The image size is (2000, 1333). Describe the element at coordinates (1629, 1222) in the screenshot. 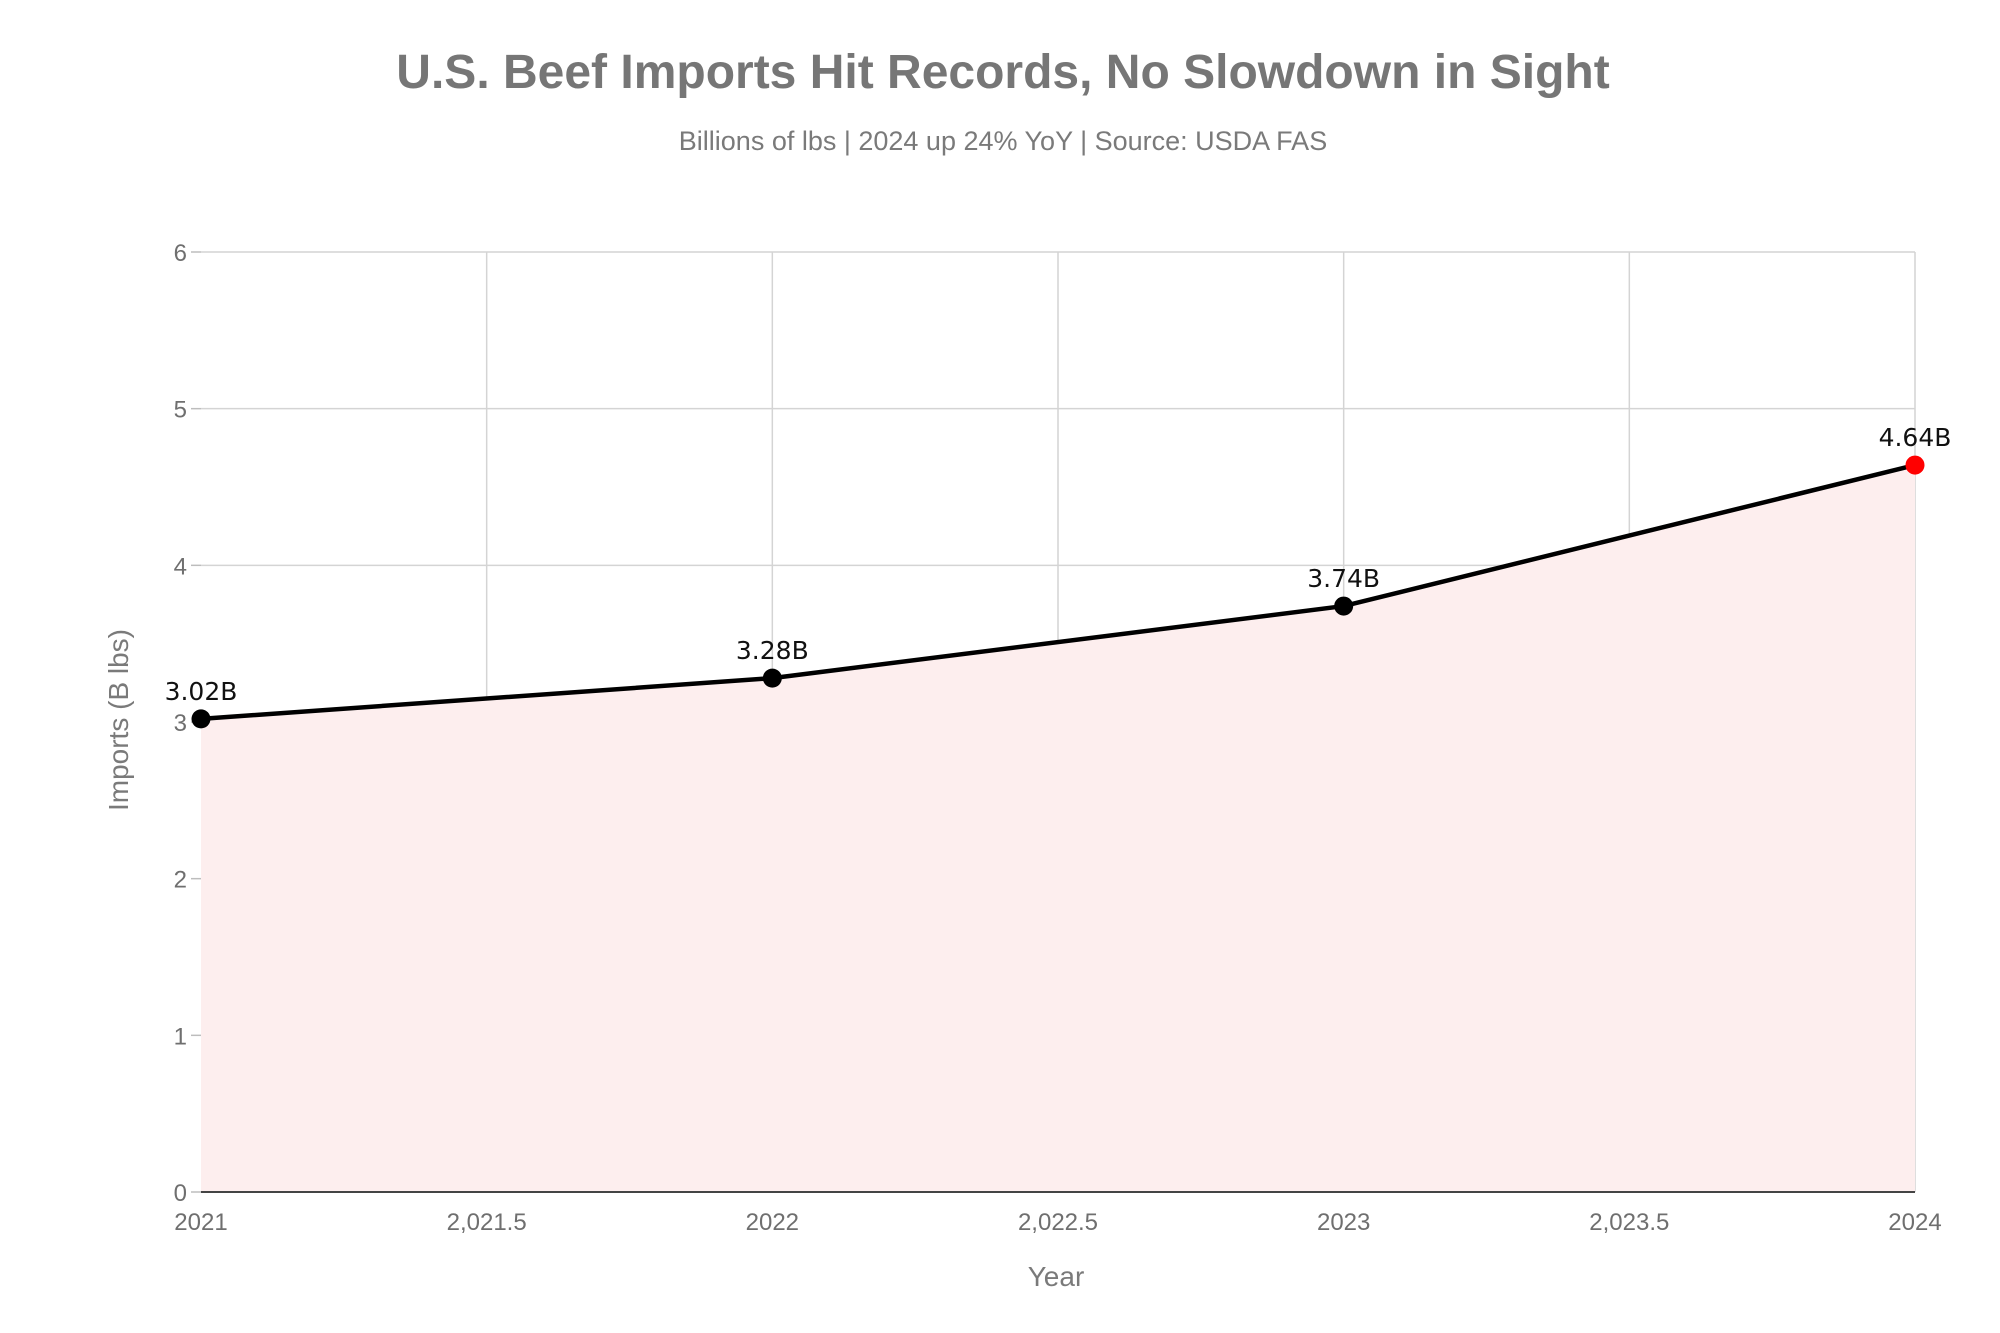

I see `x-tick-label: 2,023.5` at that location.